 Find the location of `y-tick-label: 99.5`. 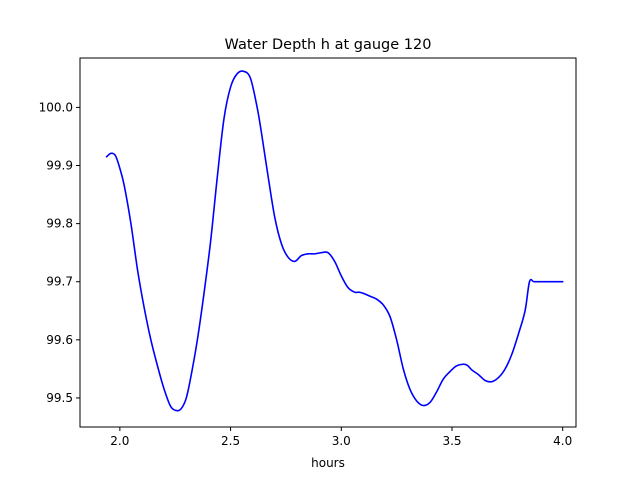

y-tick-label: 99.5 is located at coordinates (59, 398).